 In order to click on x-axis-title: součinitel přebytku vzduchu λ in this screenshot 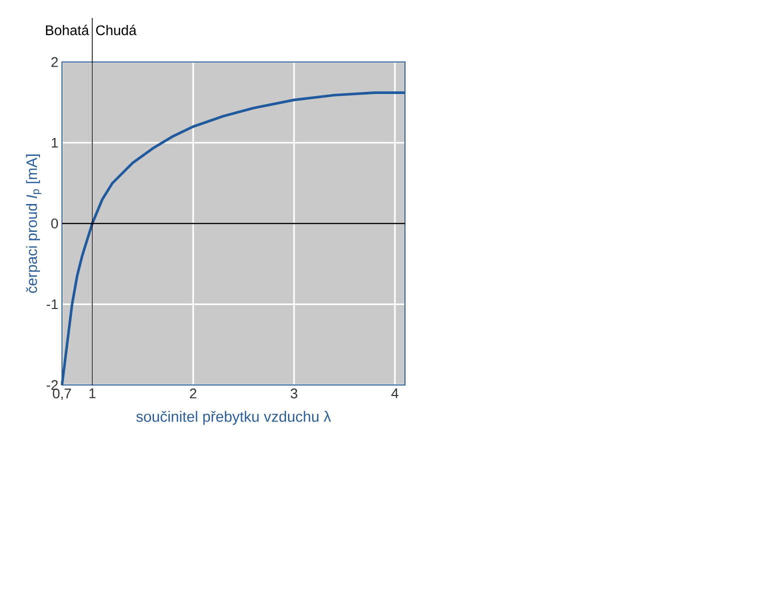, I will do `click(233, 417)`.